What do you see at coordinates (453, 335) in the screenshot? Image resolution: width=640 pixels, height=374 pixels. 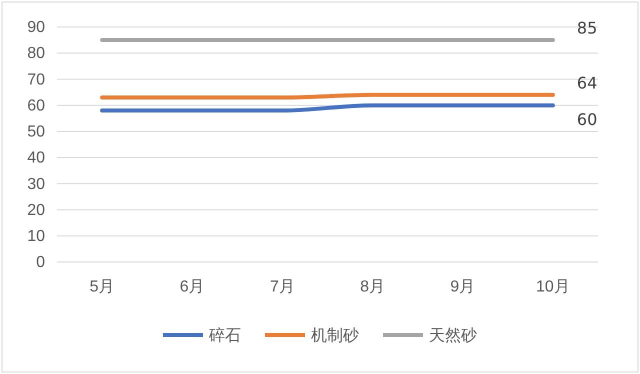 I see `legend-label: 天然砂` at bounding box center [453, 335].